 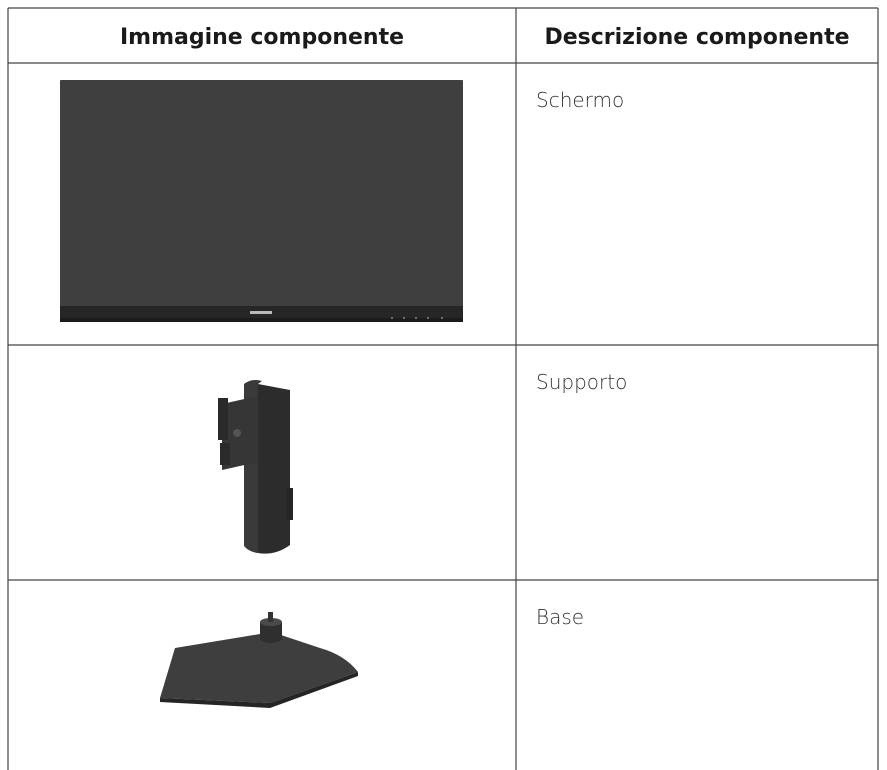 What do you see at coordinates (261, 201) in the screenshot?
I see `monitor-image` at bounding box center [261, 201].